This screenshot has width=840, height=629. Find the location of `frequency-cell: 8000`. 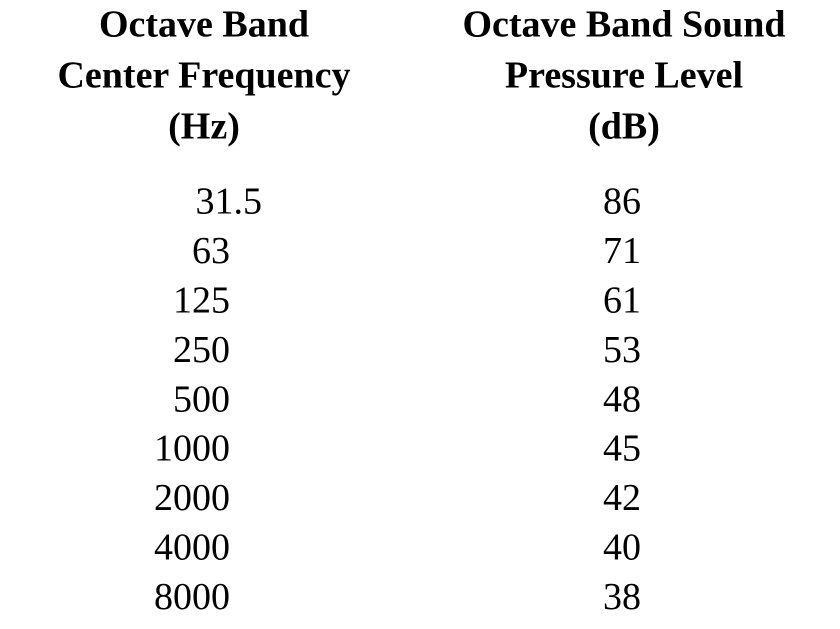

frequency-cell: 8000 is located at coordinates (192, 597).